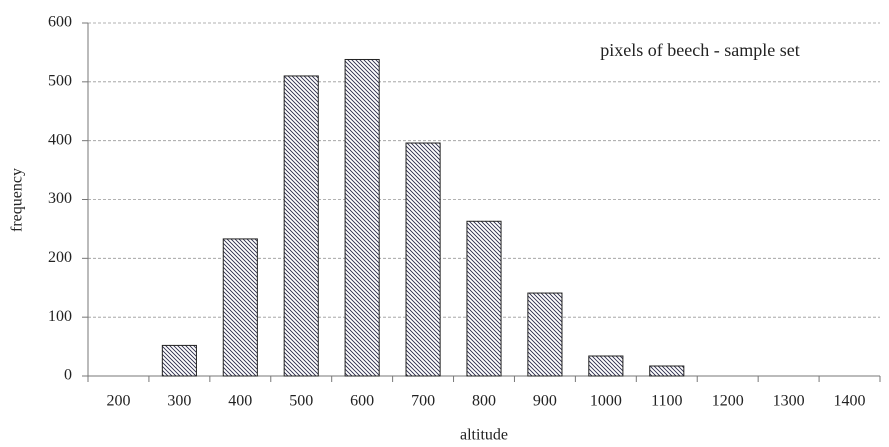 The width and height of the screenshot is (889, 447). Describe the element at coordinates (60, 139) in the screenshot. I see `y-tick-label: 400` at that location.